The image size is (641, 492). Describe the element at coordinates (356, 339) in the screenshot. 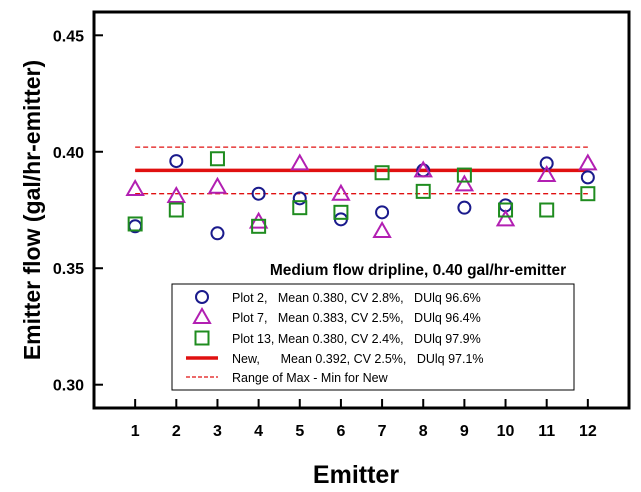

I see `legend-label: Plot 13, Mean 0.380, CV 2.4%, DUlq 97.9%` at that location.